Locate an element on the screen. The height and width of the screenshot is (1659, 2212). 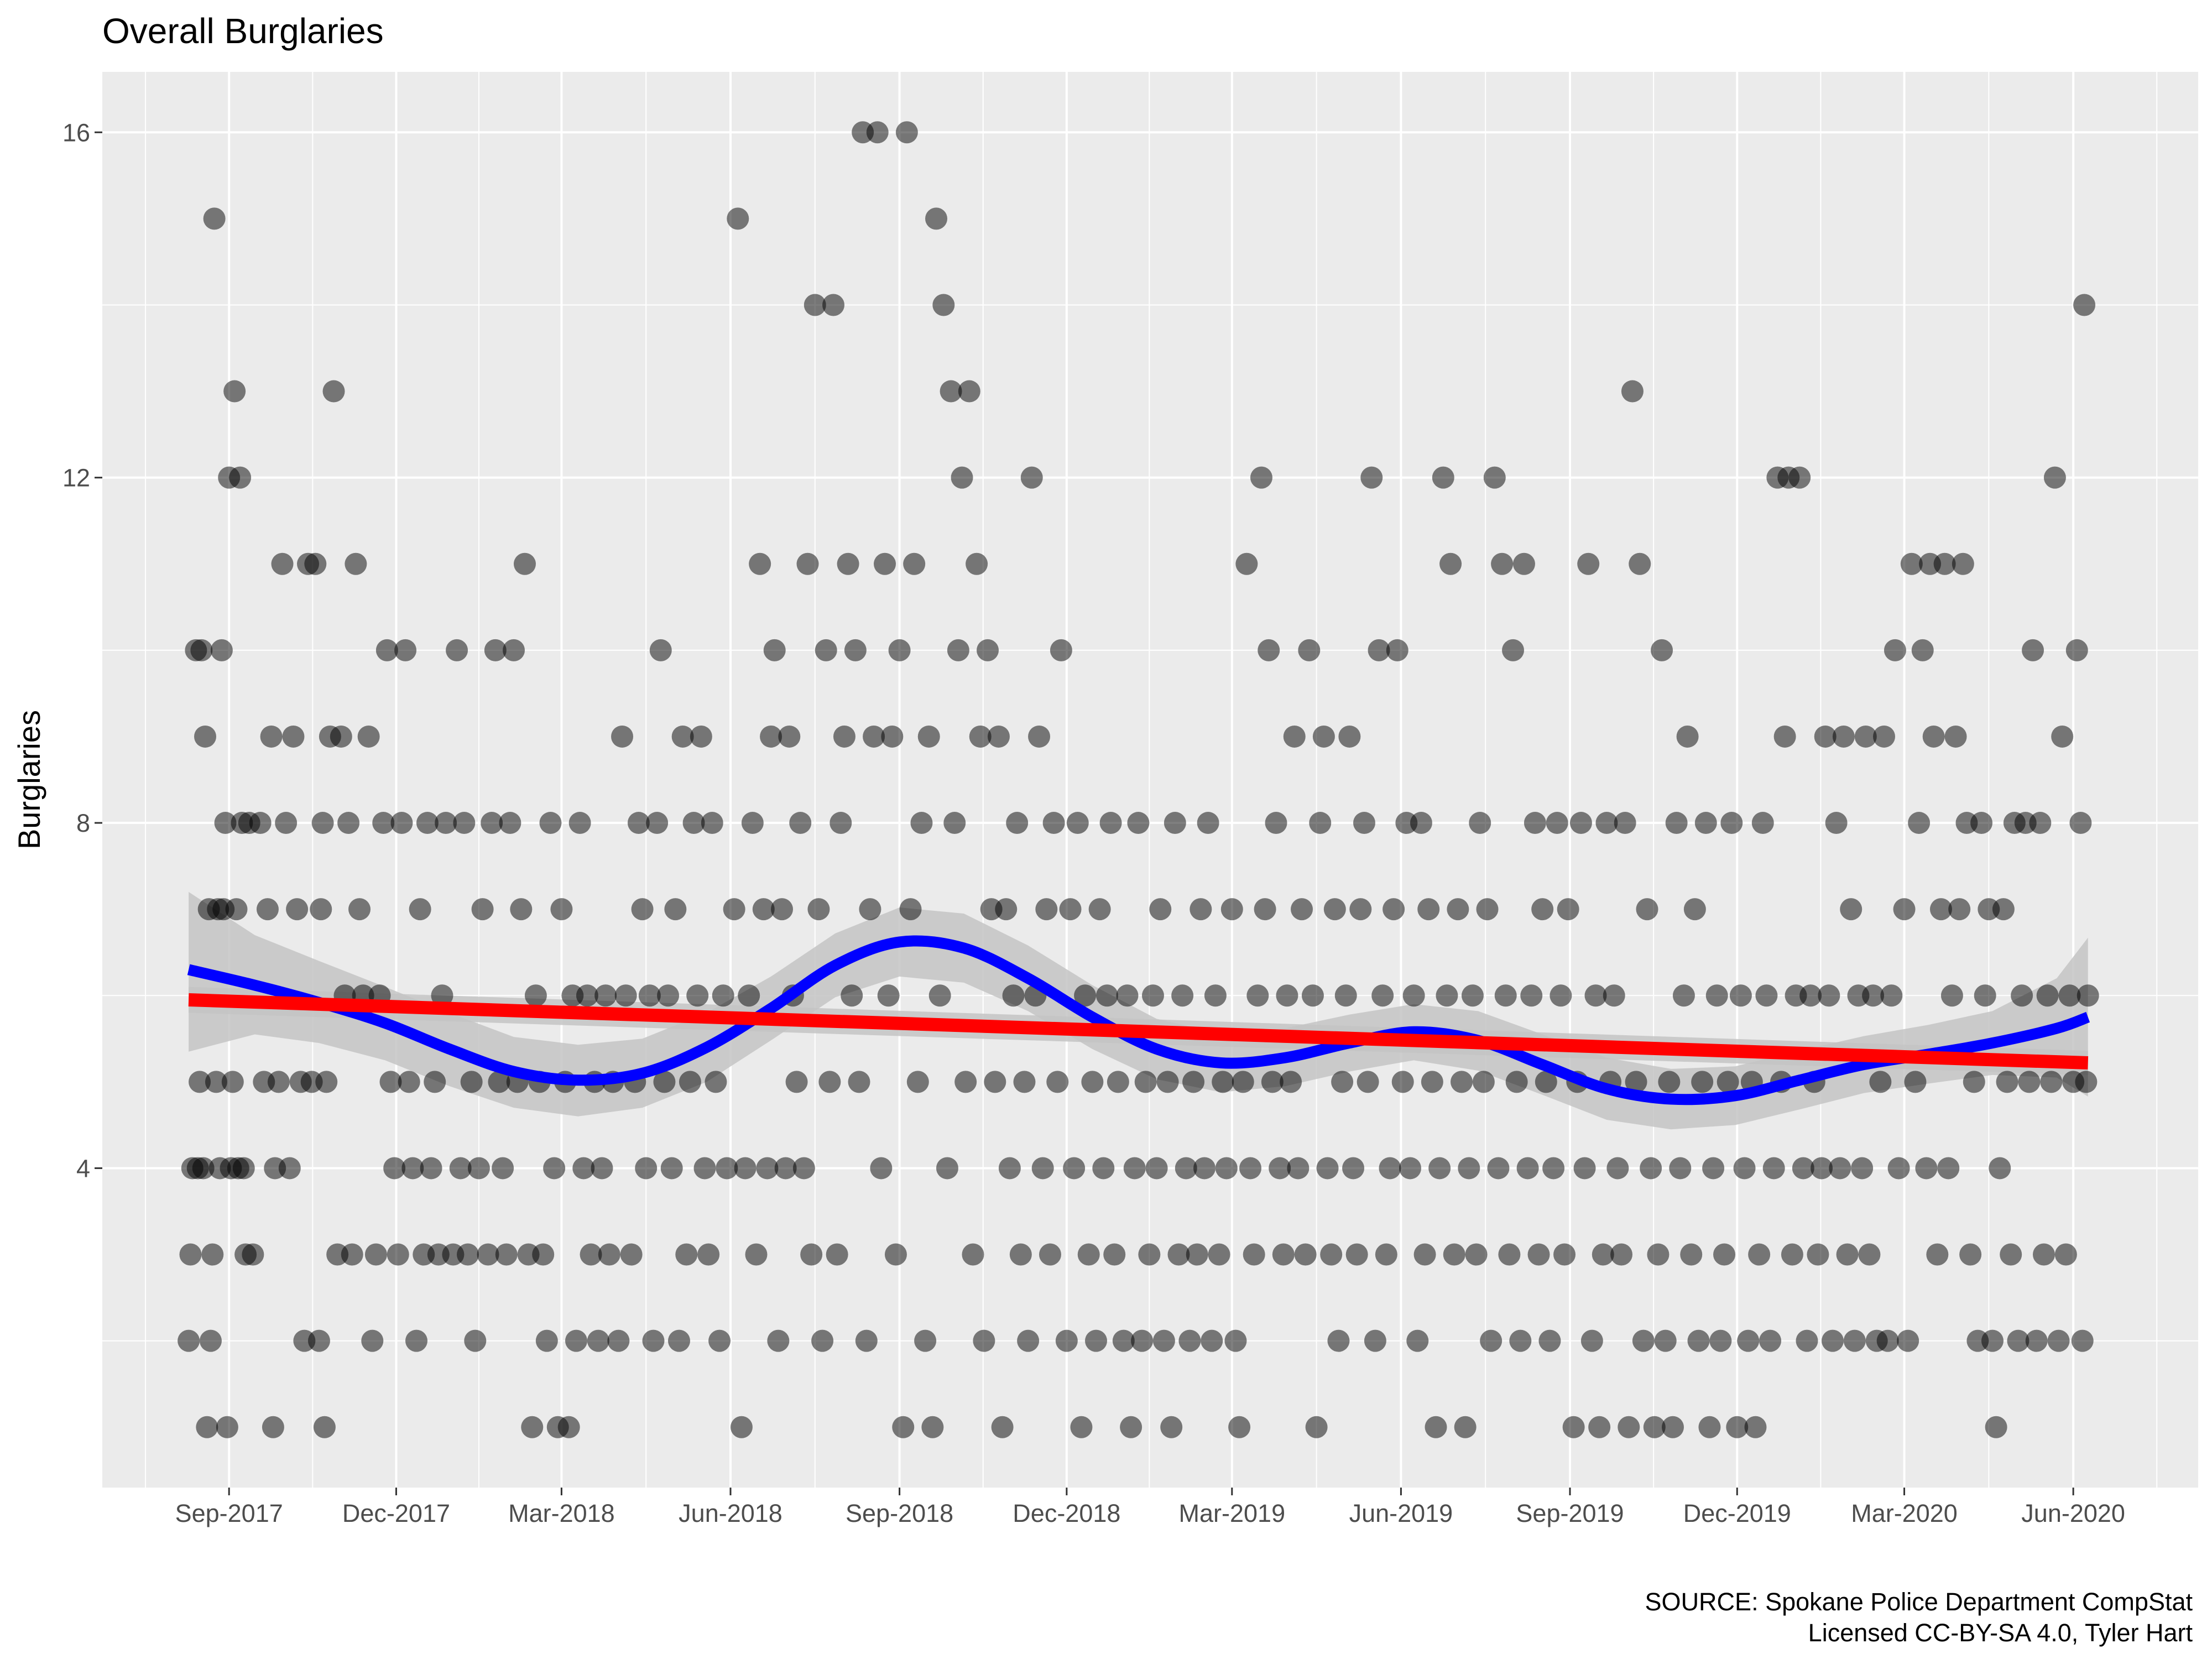
y-axis: 4 8 12 16 is located at coordinates (82, 650).